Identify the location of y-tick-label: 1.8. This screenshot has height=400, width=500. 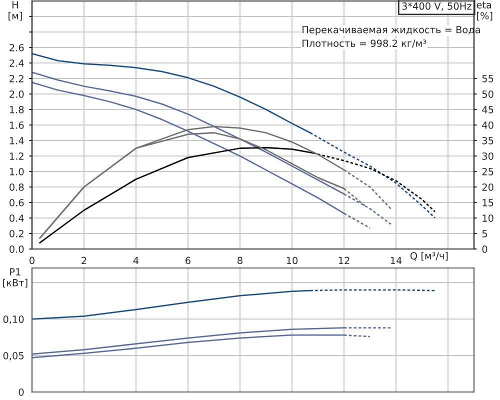
(17, 110).